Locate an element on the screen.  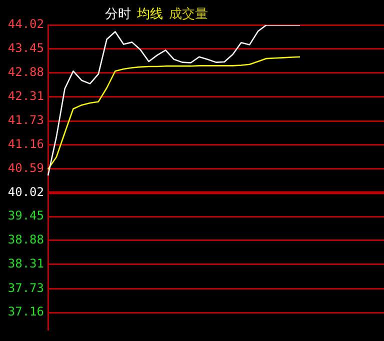
y-tick-label: 40.02 is located at coordinates (26, 191).